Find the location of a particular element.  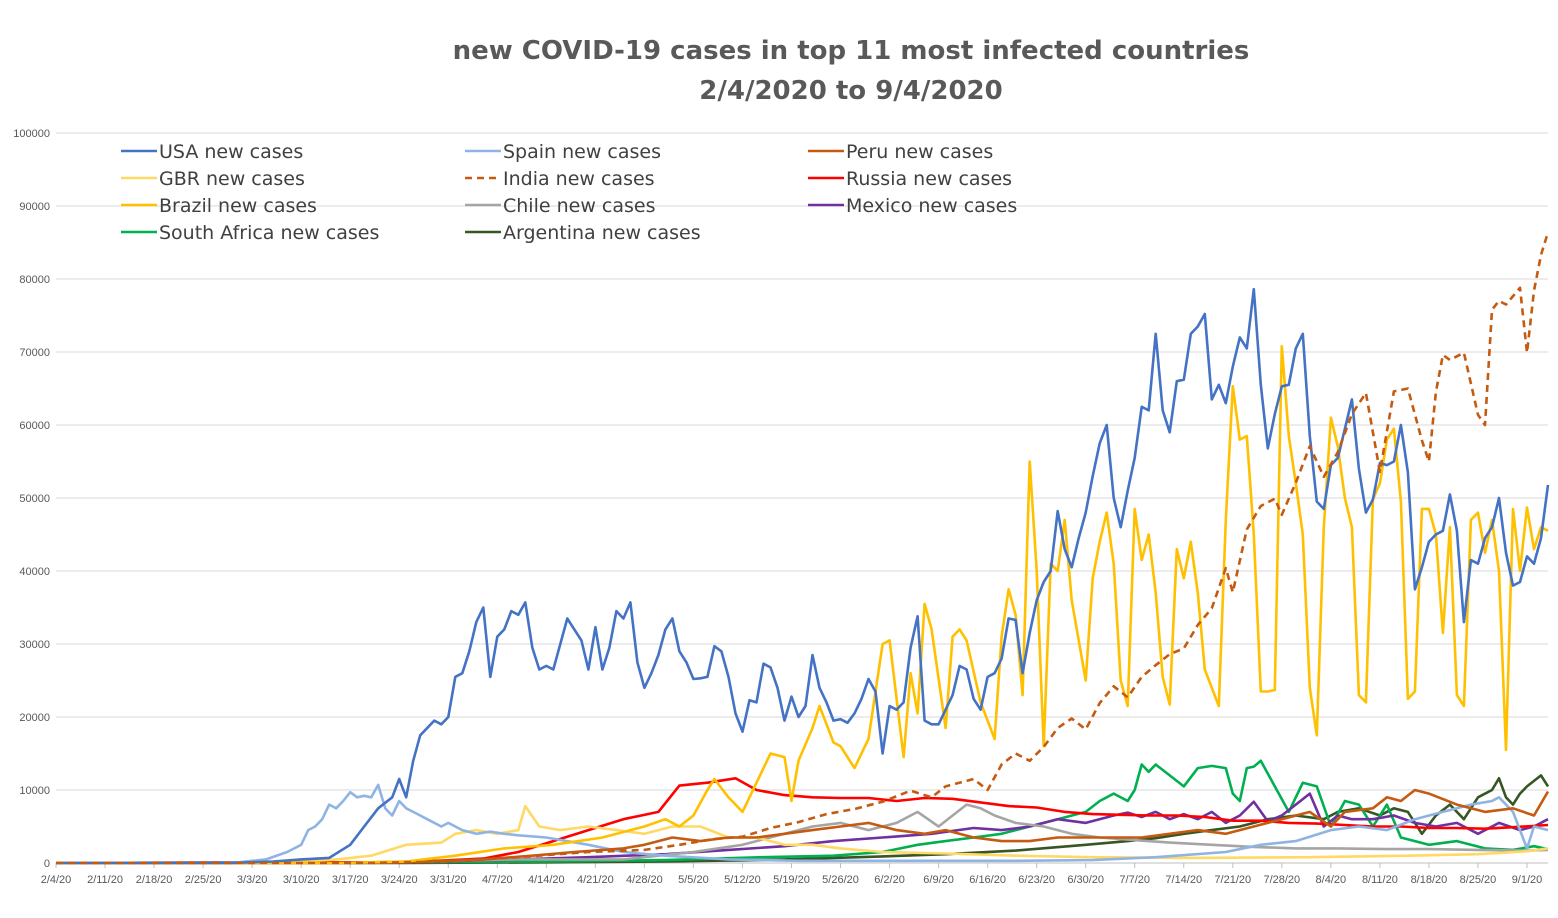

legend-label: Russia new cases is located at coordinates (929, 179).